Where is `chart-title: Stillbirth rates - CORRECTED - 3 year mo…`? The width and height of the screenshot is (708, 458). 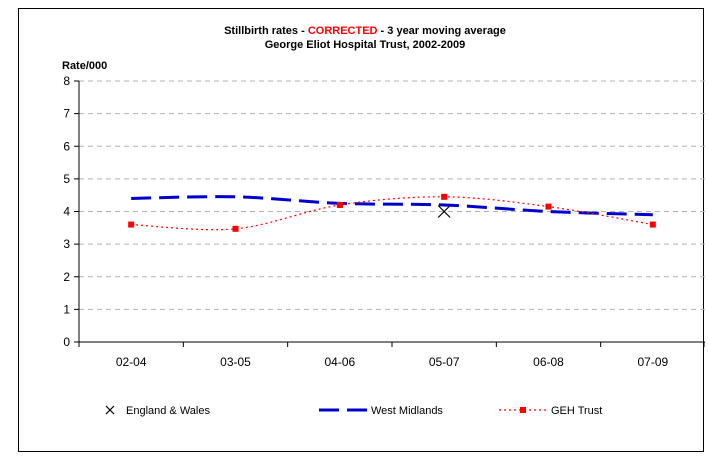
chart-title: Stillbirth rates - CORRECTED - 3 year mo… is located at coordinates (365, 31).